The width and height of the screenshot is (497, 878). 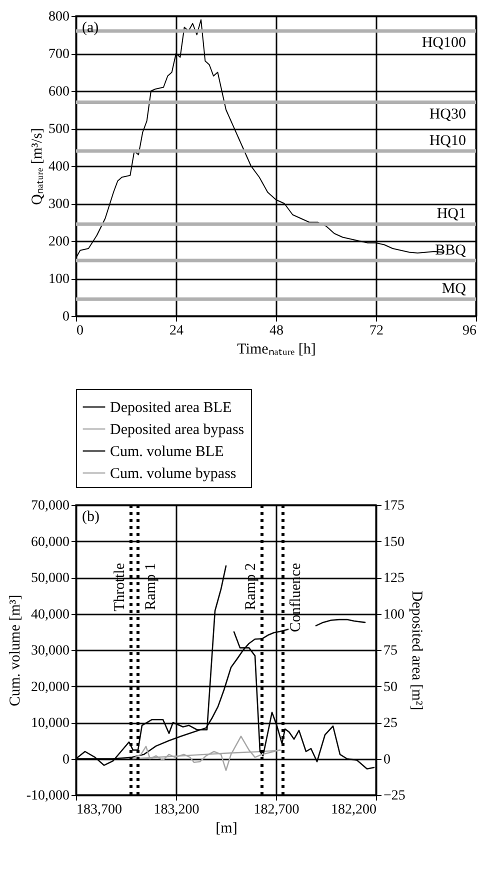 What do you see at coordinates (59, 279) in the screenshot?
I see `y-tick-label: 100` at bounding box center [59, 279].